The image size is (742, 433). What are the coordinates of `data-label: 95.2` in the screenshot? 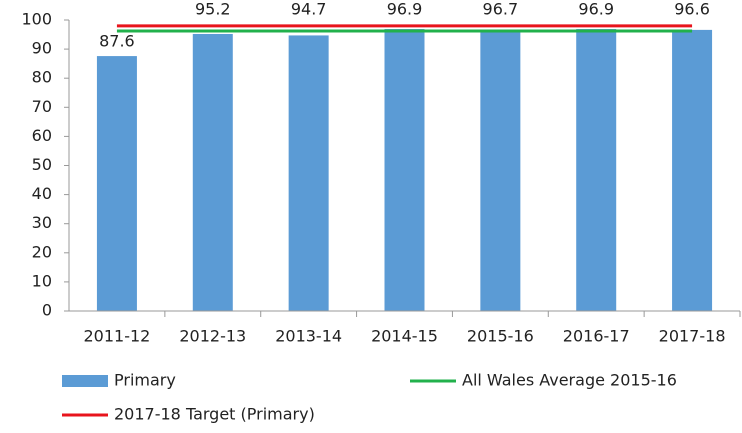 It's located at (213, 9).